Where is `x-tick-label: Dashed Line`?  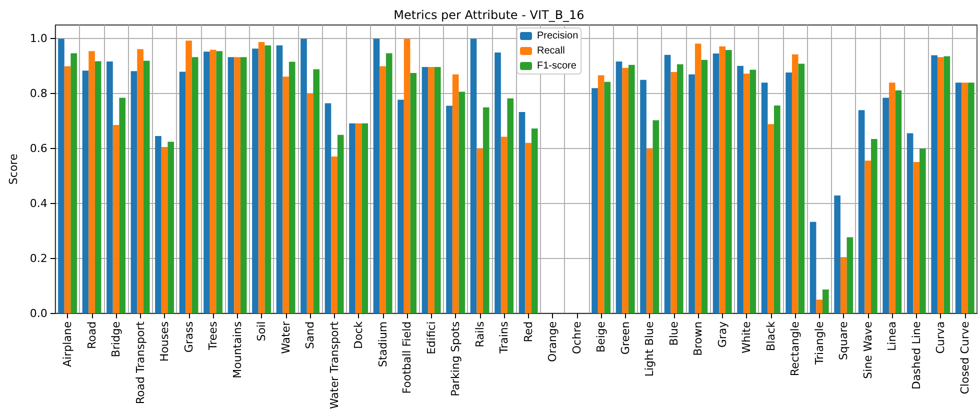 x-tick-label: Dashed Line is located at coordinates (916, 355).